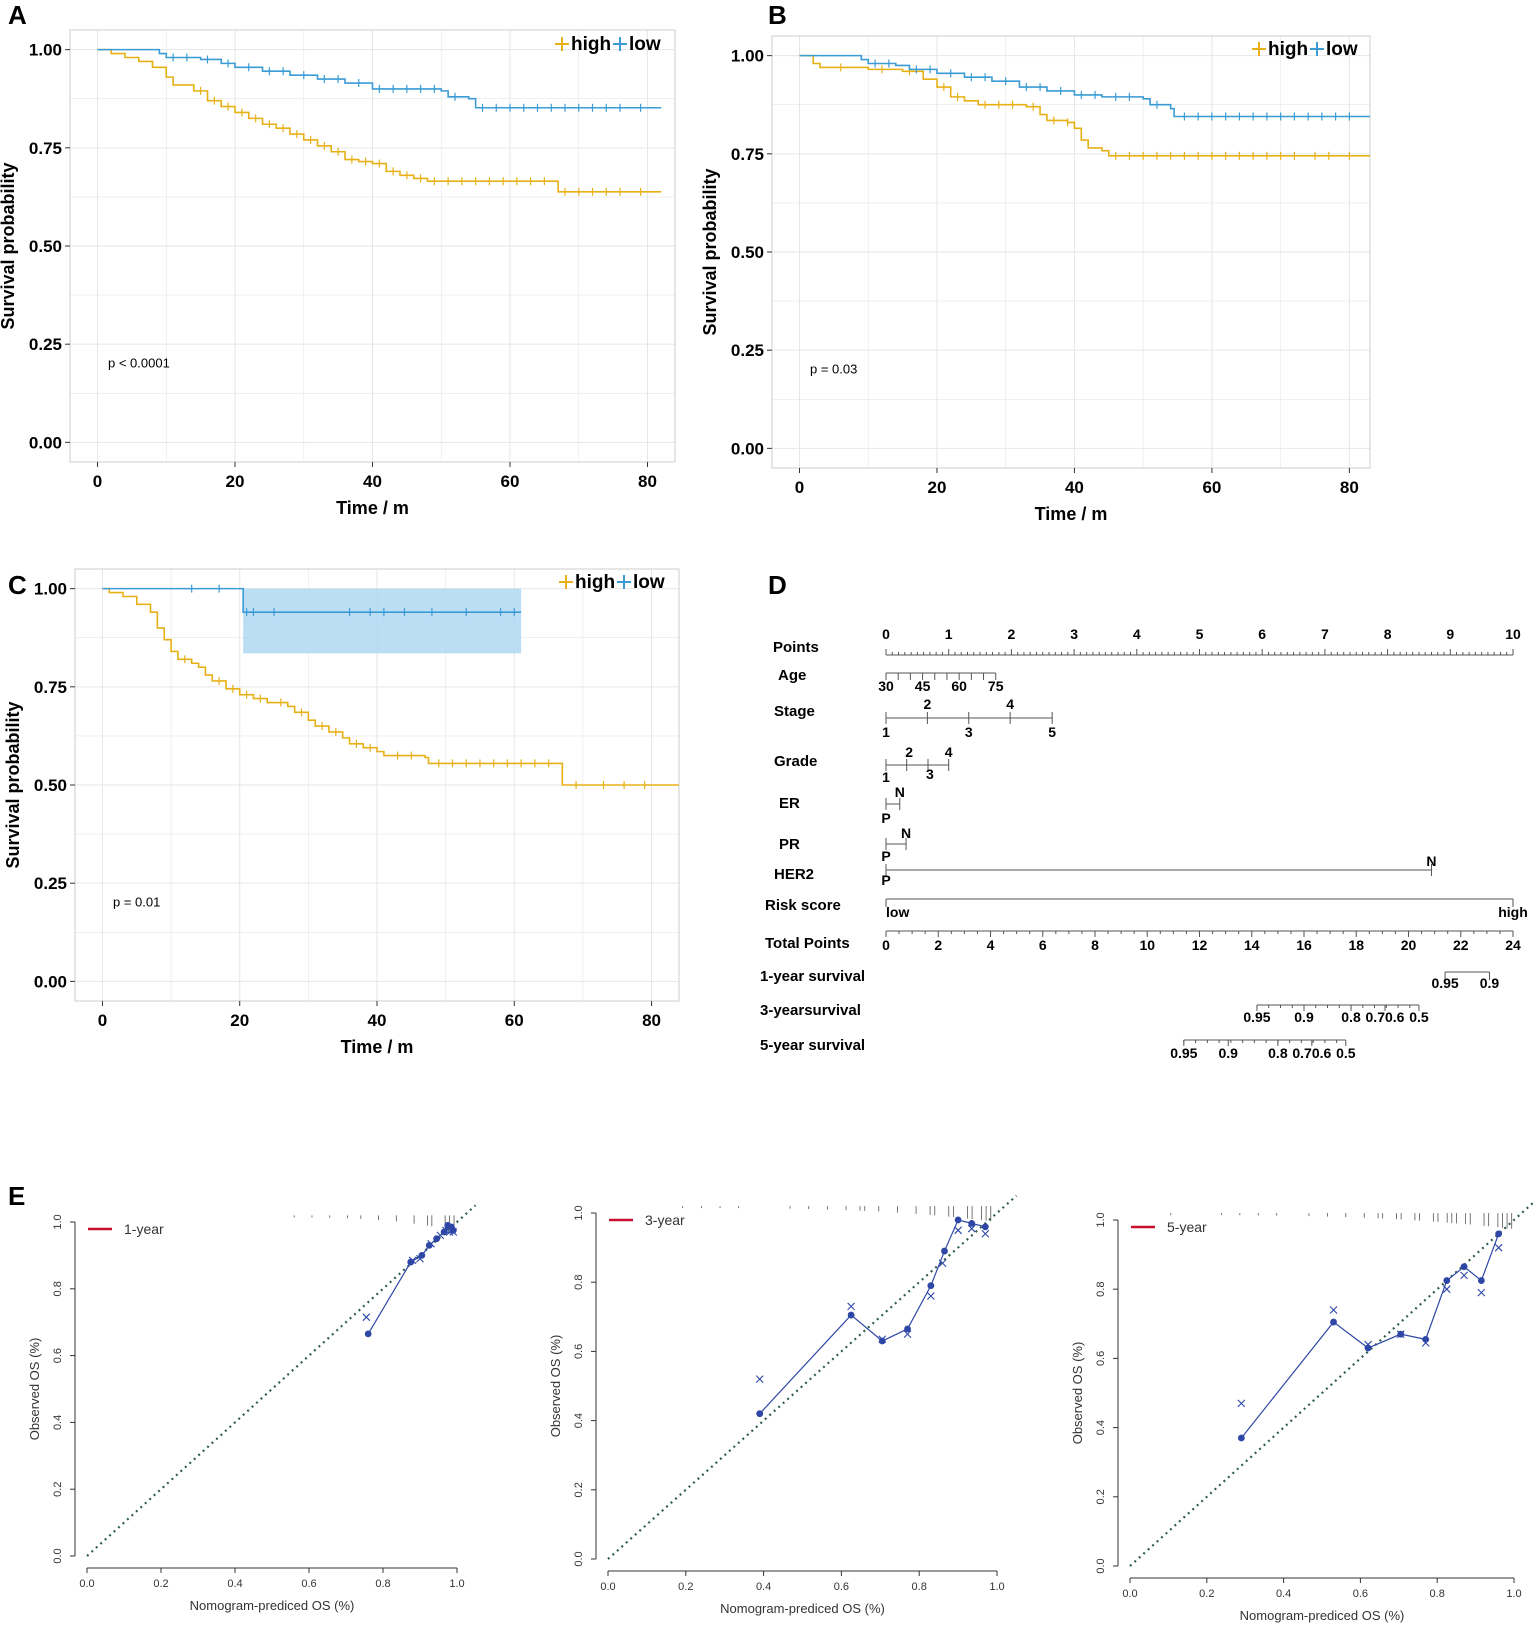  What do you see at coordinates (897, 912) in the screenshot?
I see `nomogram-value-label: low` at bounding box center [897, 912].